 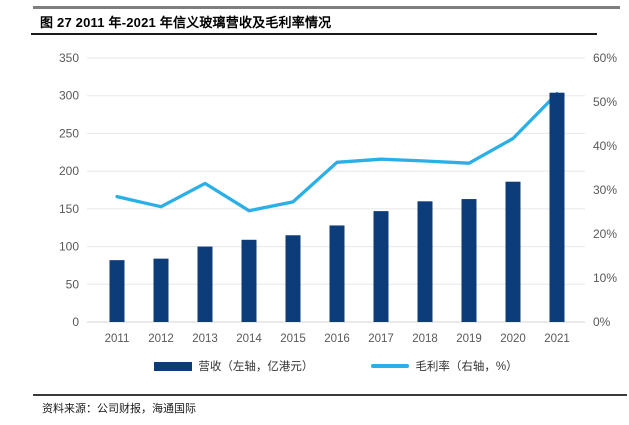 I want to click on legend-item-margin: 毛利率（右轴，%）, so click(x=444, y=366).